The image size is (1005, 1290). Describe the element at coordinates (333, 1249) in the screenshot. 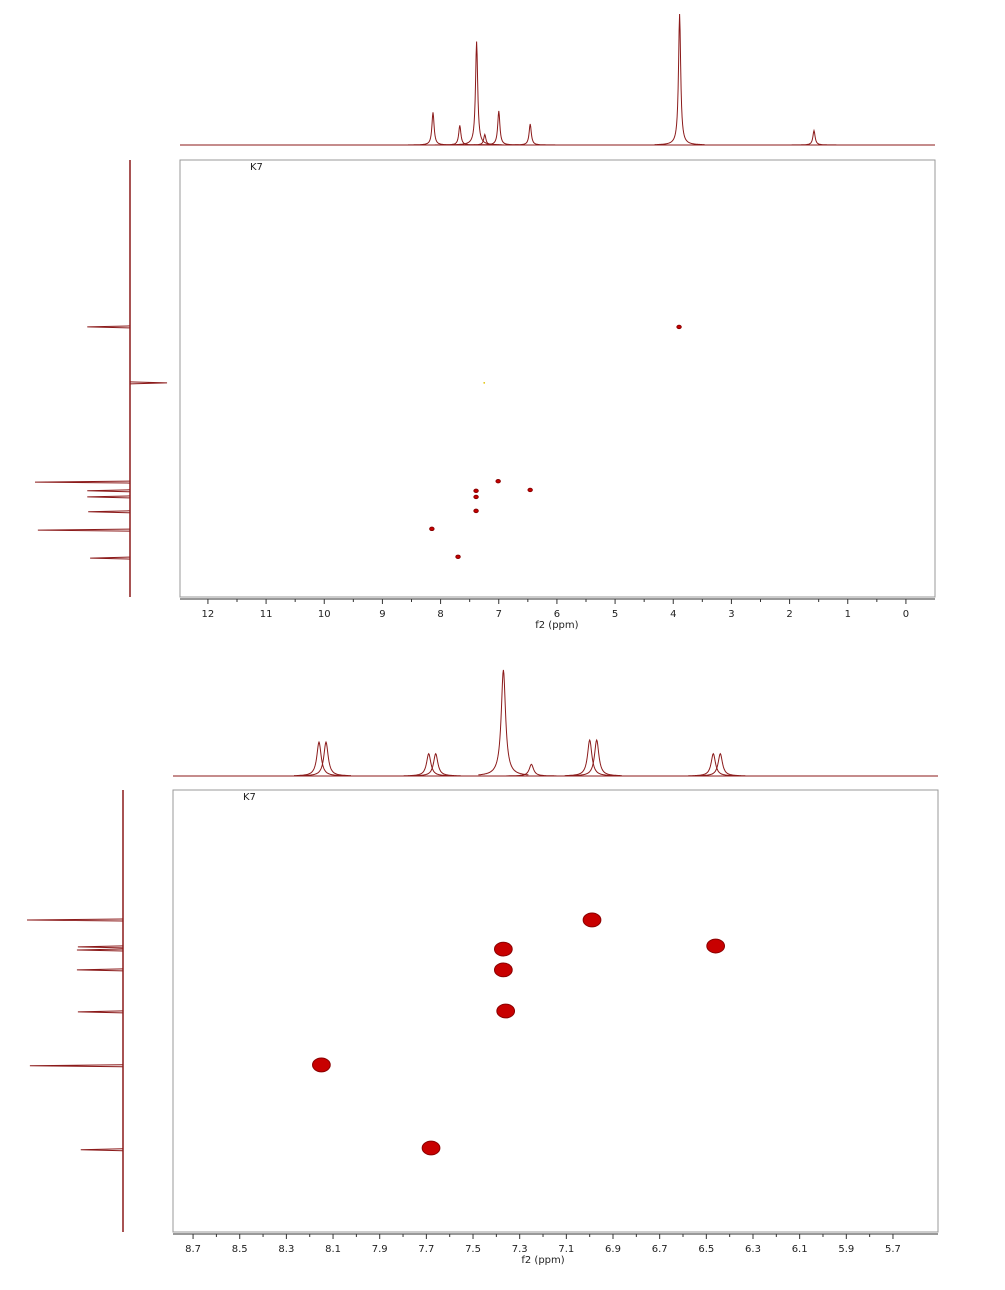

I see `x-tick-label: 8.1` at that location.